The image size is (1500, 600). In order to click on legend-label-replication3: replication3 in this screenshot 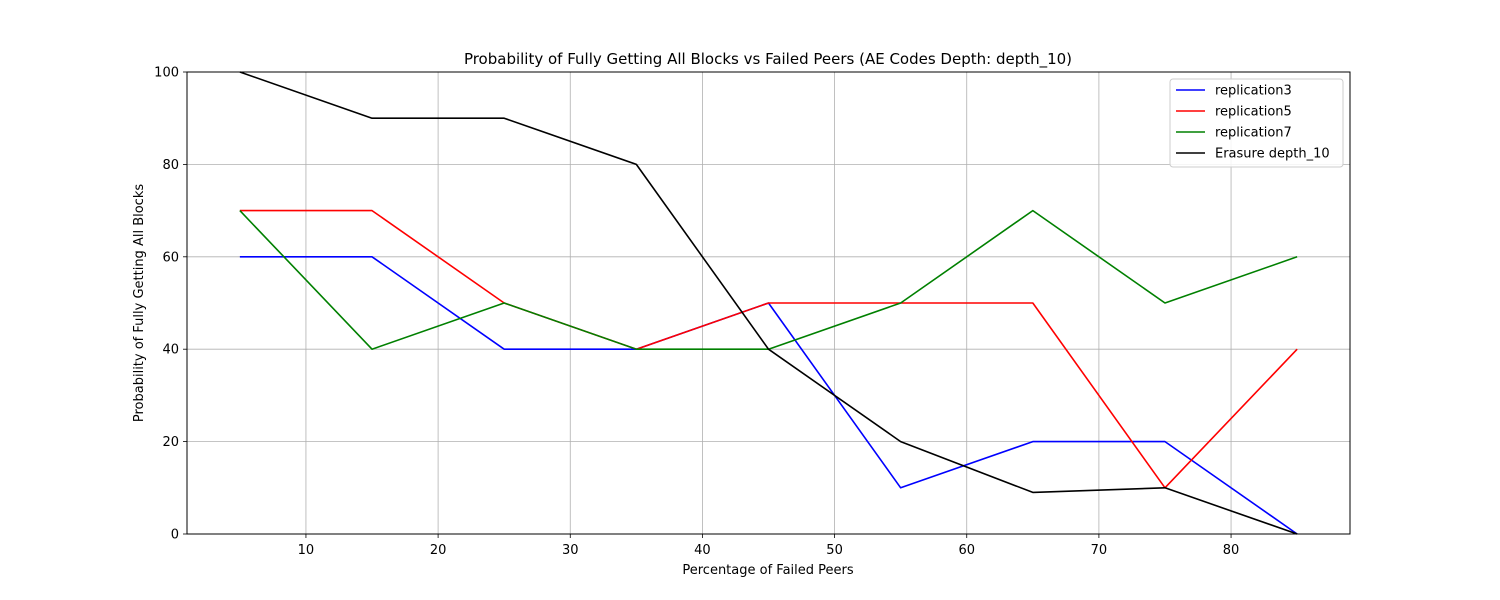, I will do `click(1253, 91)`.